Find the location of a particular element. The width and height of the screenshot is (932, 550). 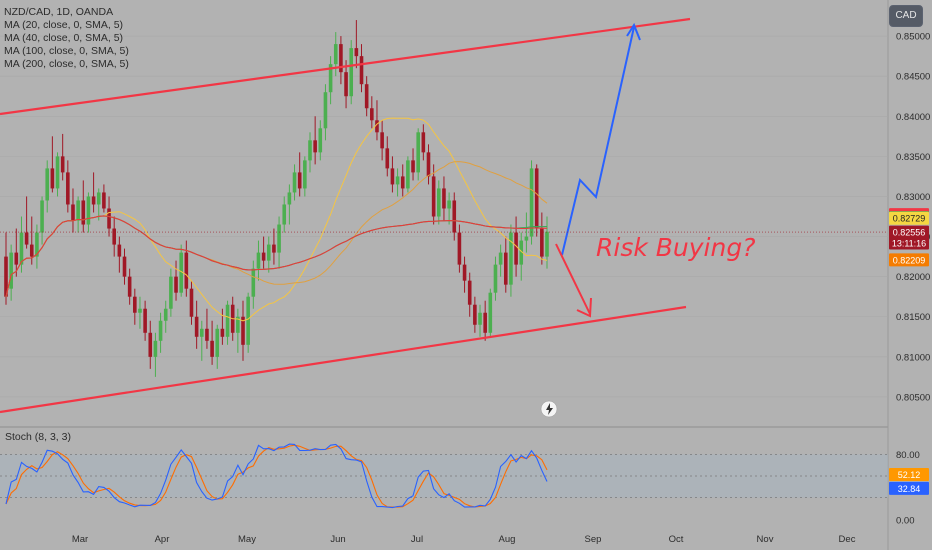

stoch-k-line is located at coordinates (276, 476).